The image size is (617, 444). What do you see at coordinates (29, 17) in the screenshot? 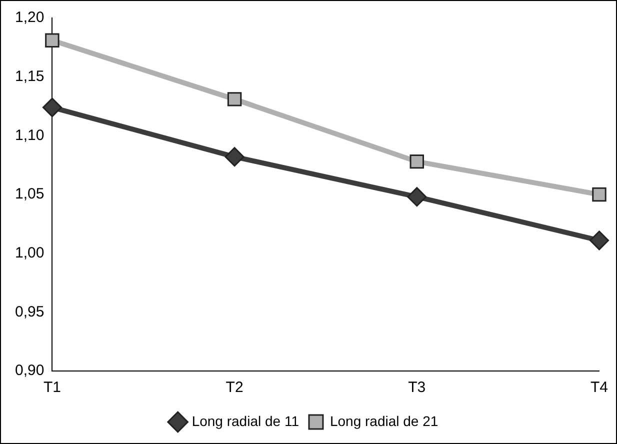
I see `y-tick-label: 1,20` at bounding box center [29, 17].